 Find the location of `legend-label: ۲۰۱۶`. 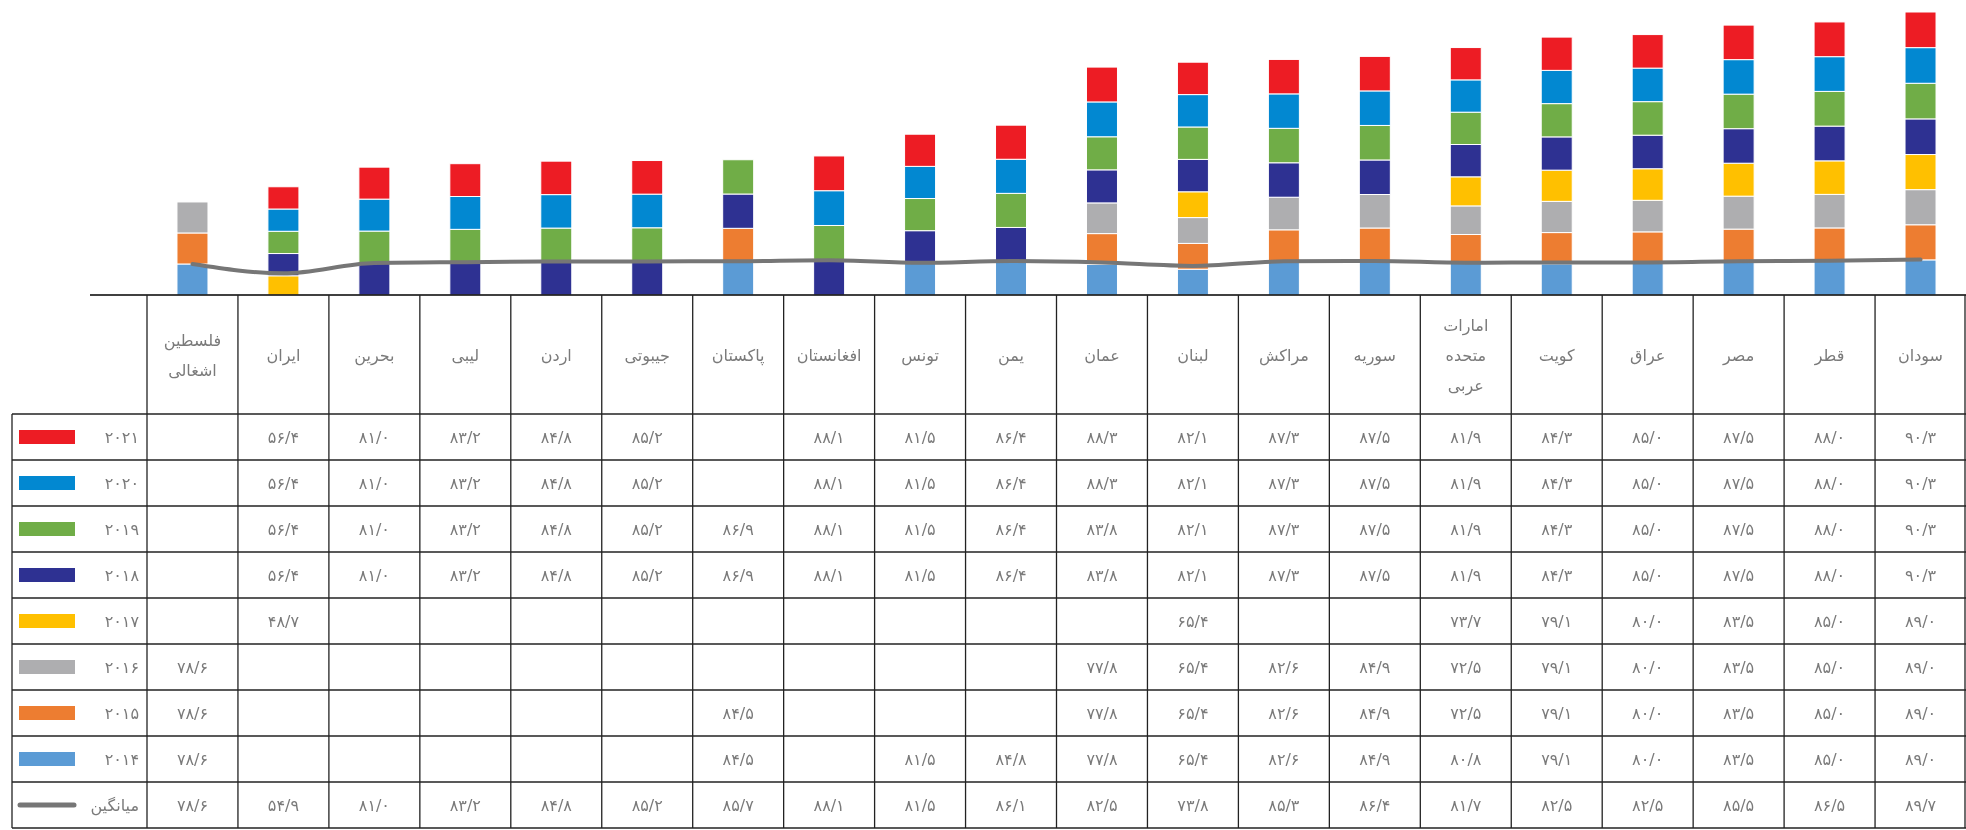

legend-label: ۲۰۱۶ is located at coordinates (121, 667).